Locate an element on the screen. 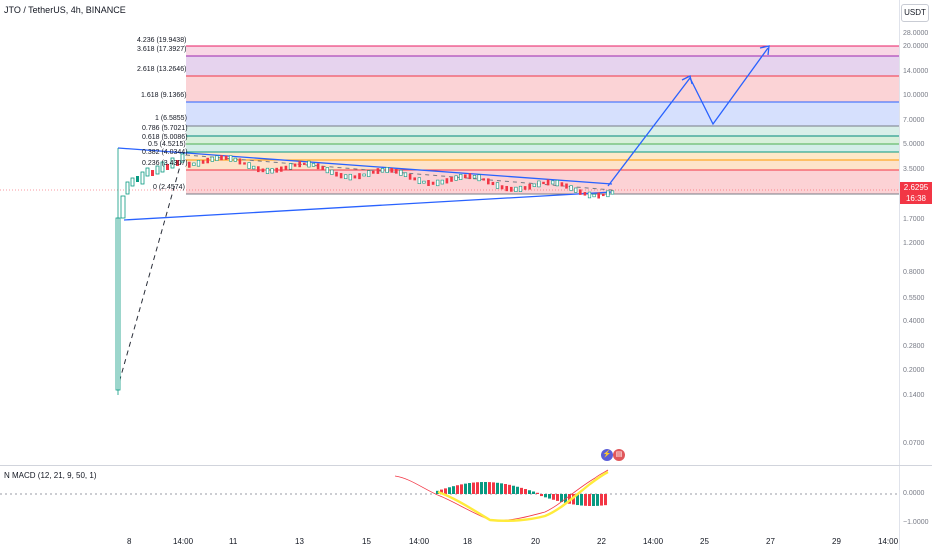 This screenshot has height=550, width=932. macd-axis-label: −1.0000 is located at coordinates (916, 522).